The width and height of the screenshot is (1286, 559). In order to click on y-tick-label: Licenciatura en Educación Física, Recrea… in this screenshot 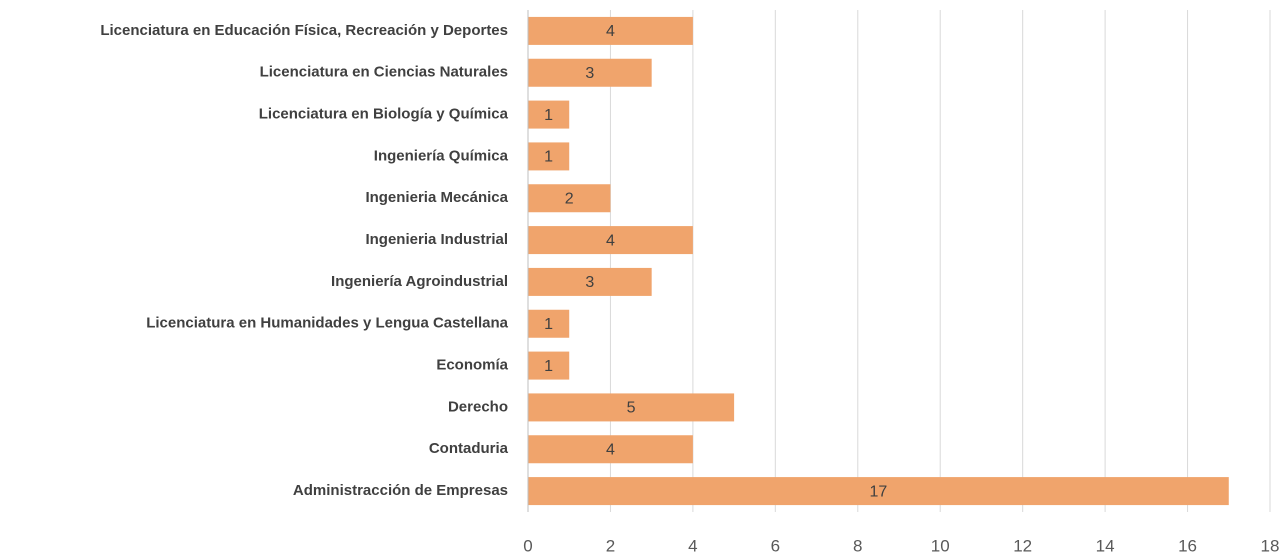, I will do `click(304, 30)`.